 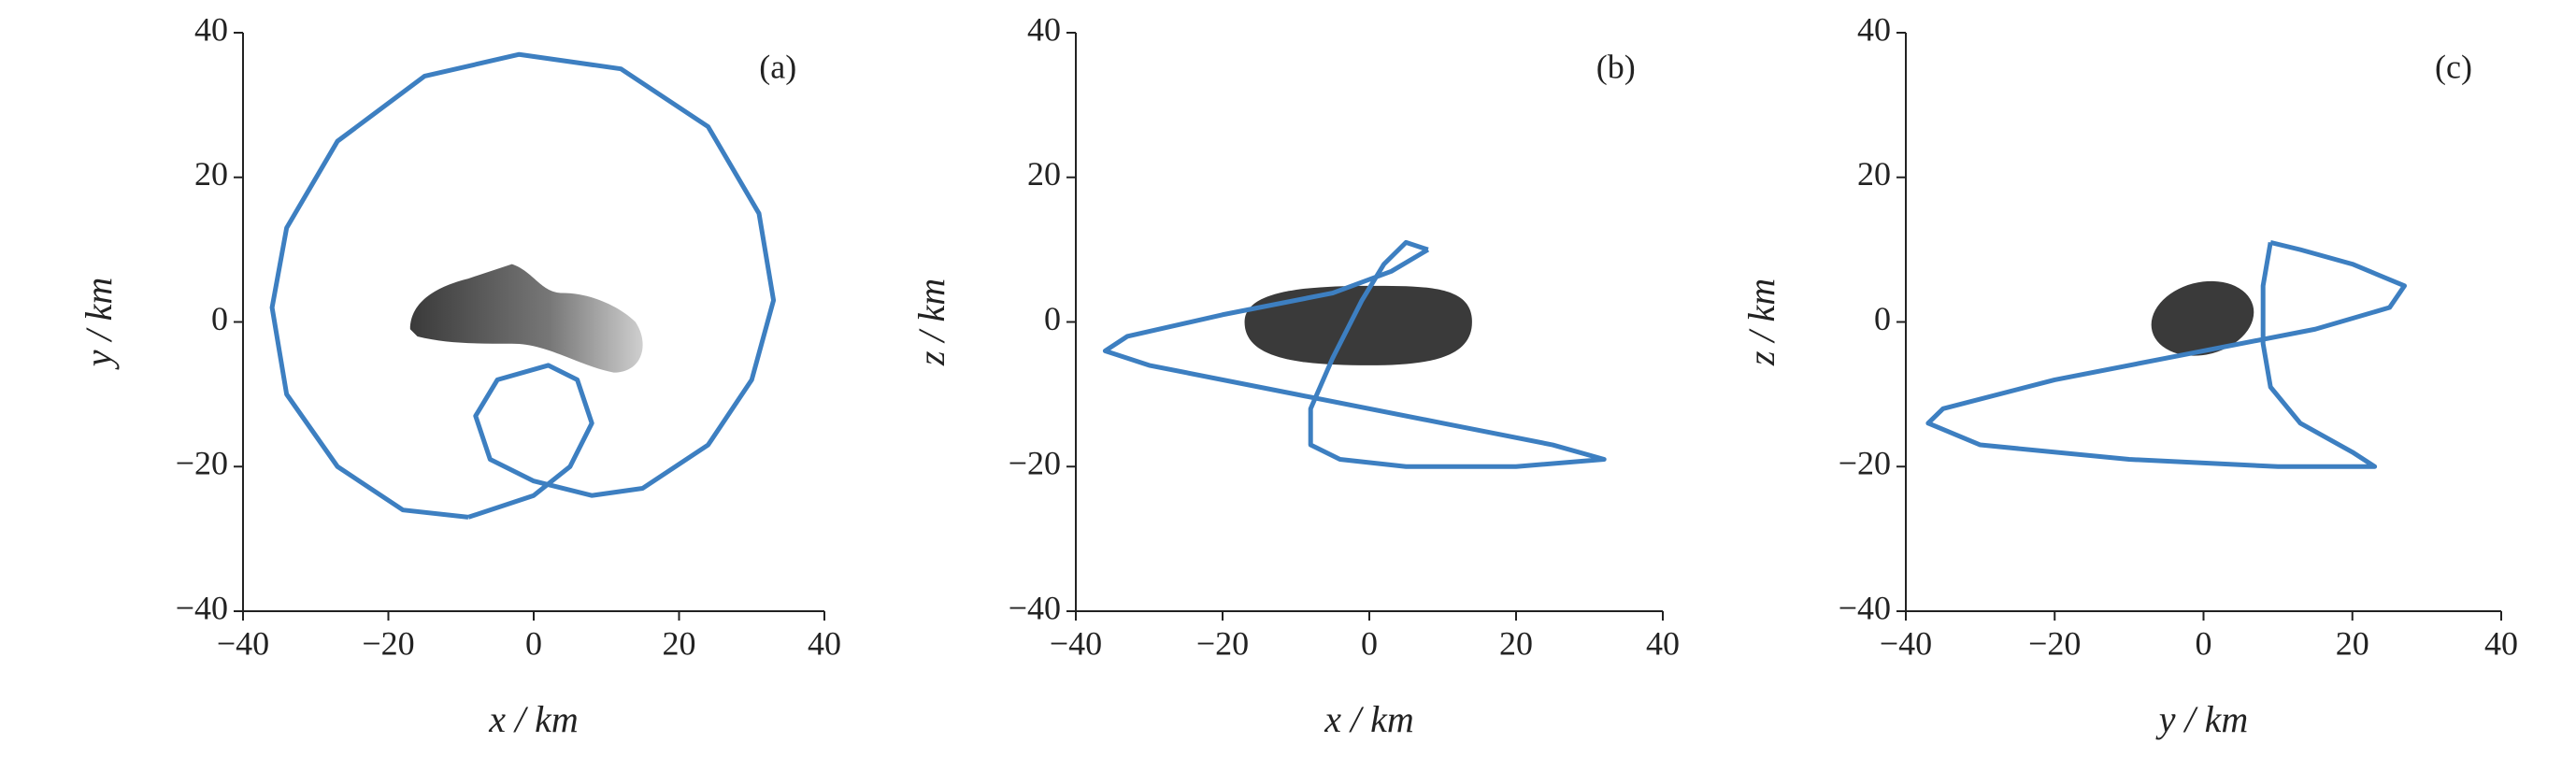 What do you see at coordinates (2453, 66) in the screenshot?
I see `panel-label: (c)` at bounding box center [2453, 66].